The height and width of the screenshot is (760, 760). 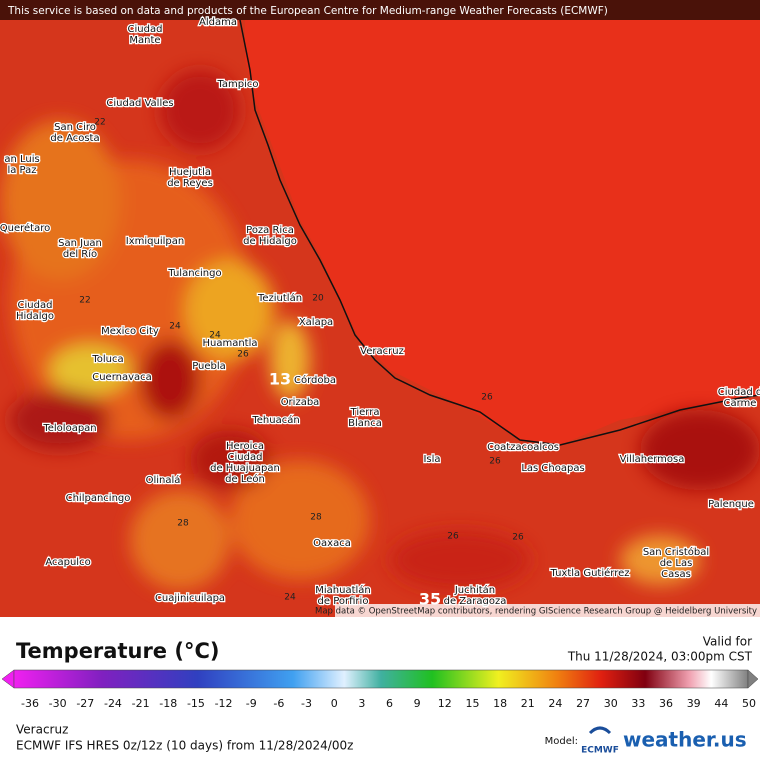 I want to click on city-label: Hidalgo, so click(x=35, y=316).